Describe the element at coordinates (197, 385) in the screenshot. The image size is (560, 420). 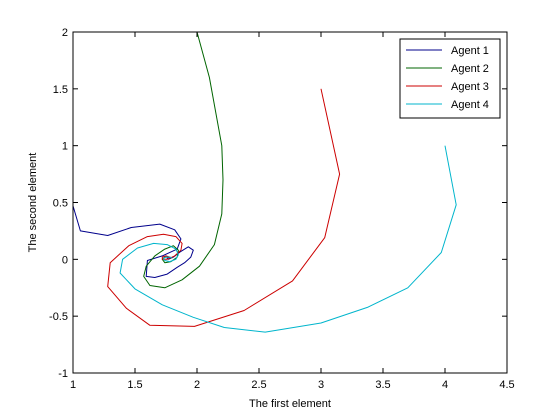
I see `x-tick-label: 2` at that location.